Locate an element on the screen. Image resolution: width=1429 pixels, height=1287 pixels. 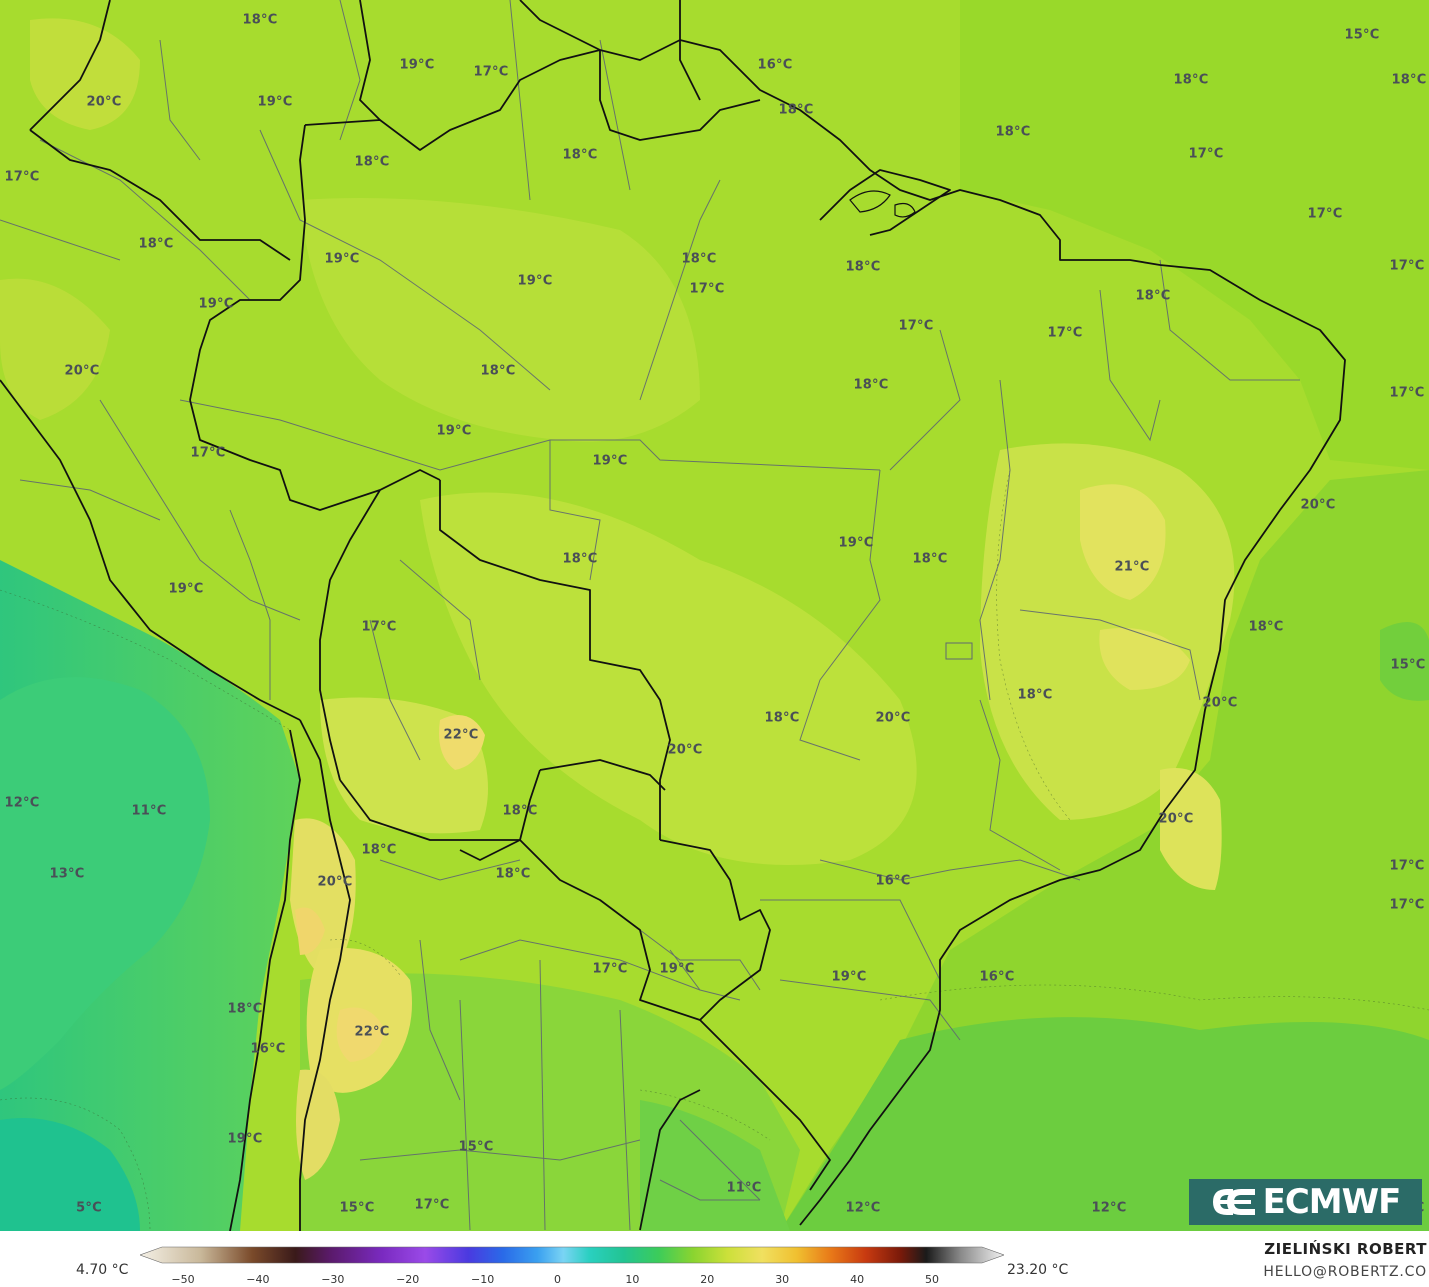
colorbar-tick-label: −10 is located at coordinates (482, 1279).